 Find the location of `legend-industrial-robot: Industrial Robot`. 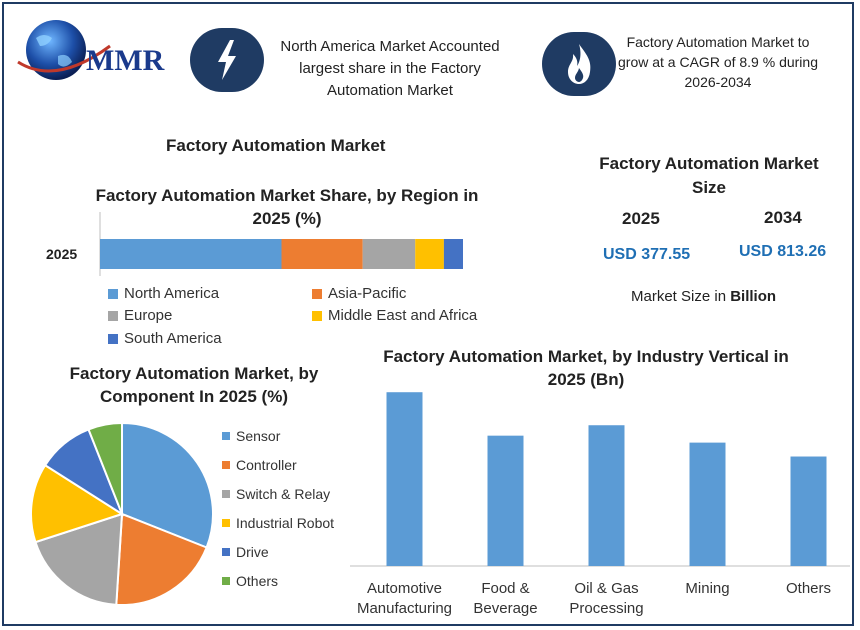

legend-industrial-robot: Industrial Robot is located at coordinates (278, 523).